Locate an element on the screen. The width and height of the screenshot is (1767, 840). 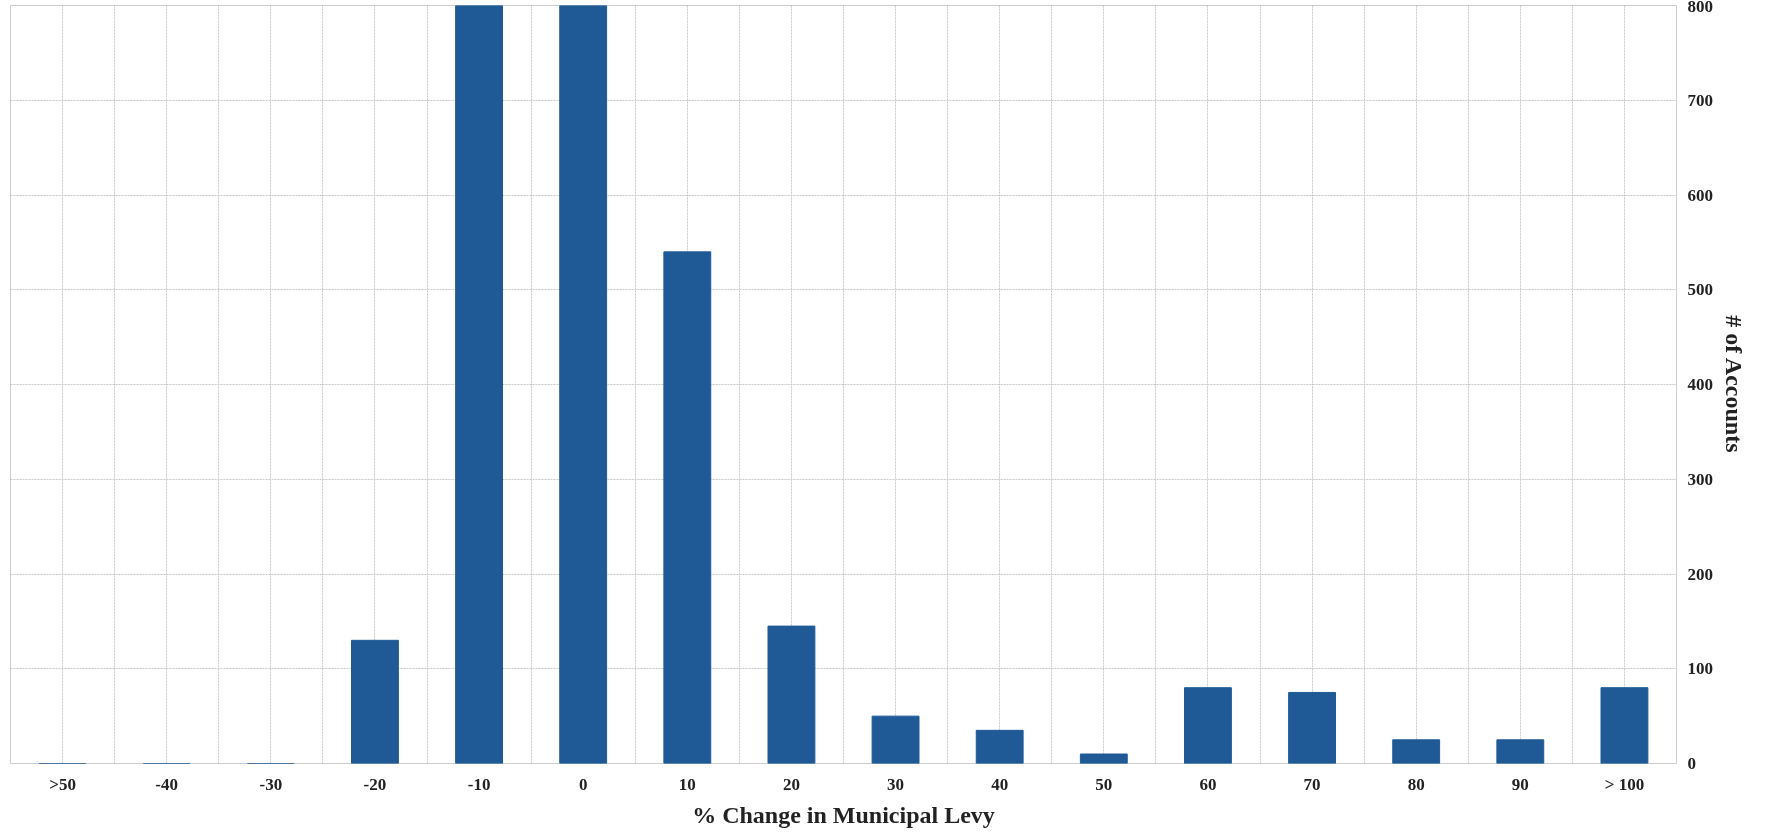
x-tick-label: -10 is located at coordinates (479, 784).